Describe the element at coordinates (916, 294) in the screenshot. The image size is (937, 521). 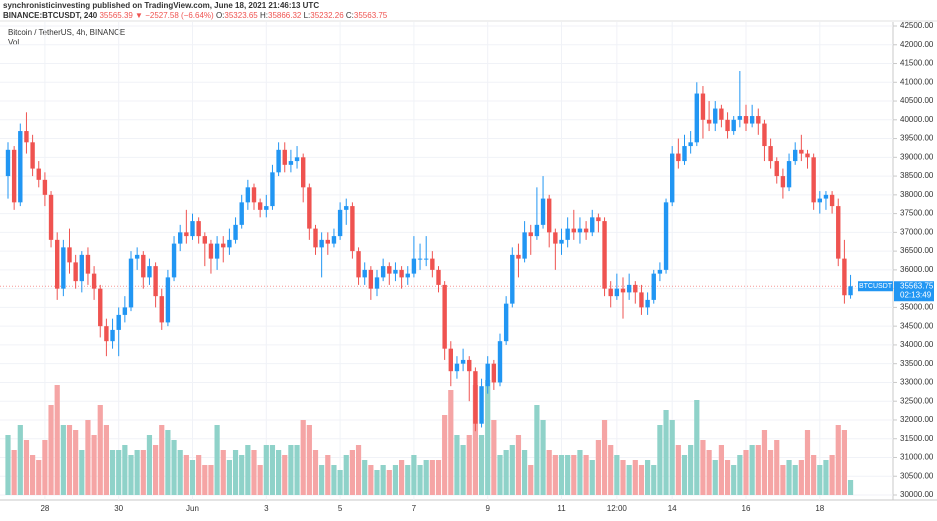
I see `countdown-label: 02:13:49` at that location.